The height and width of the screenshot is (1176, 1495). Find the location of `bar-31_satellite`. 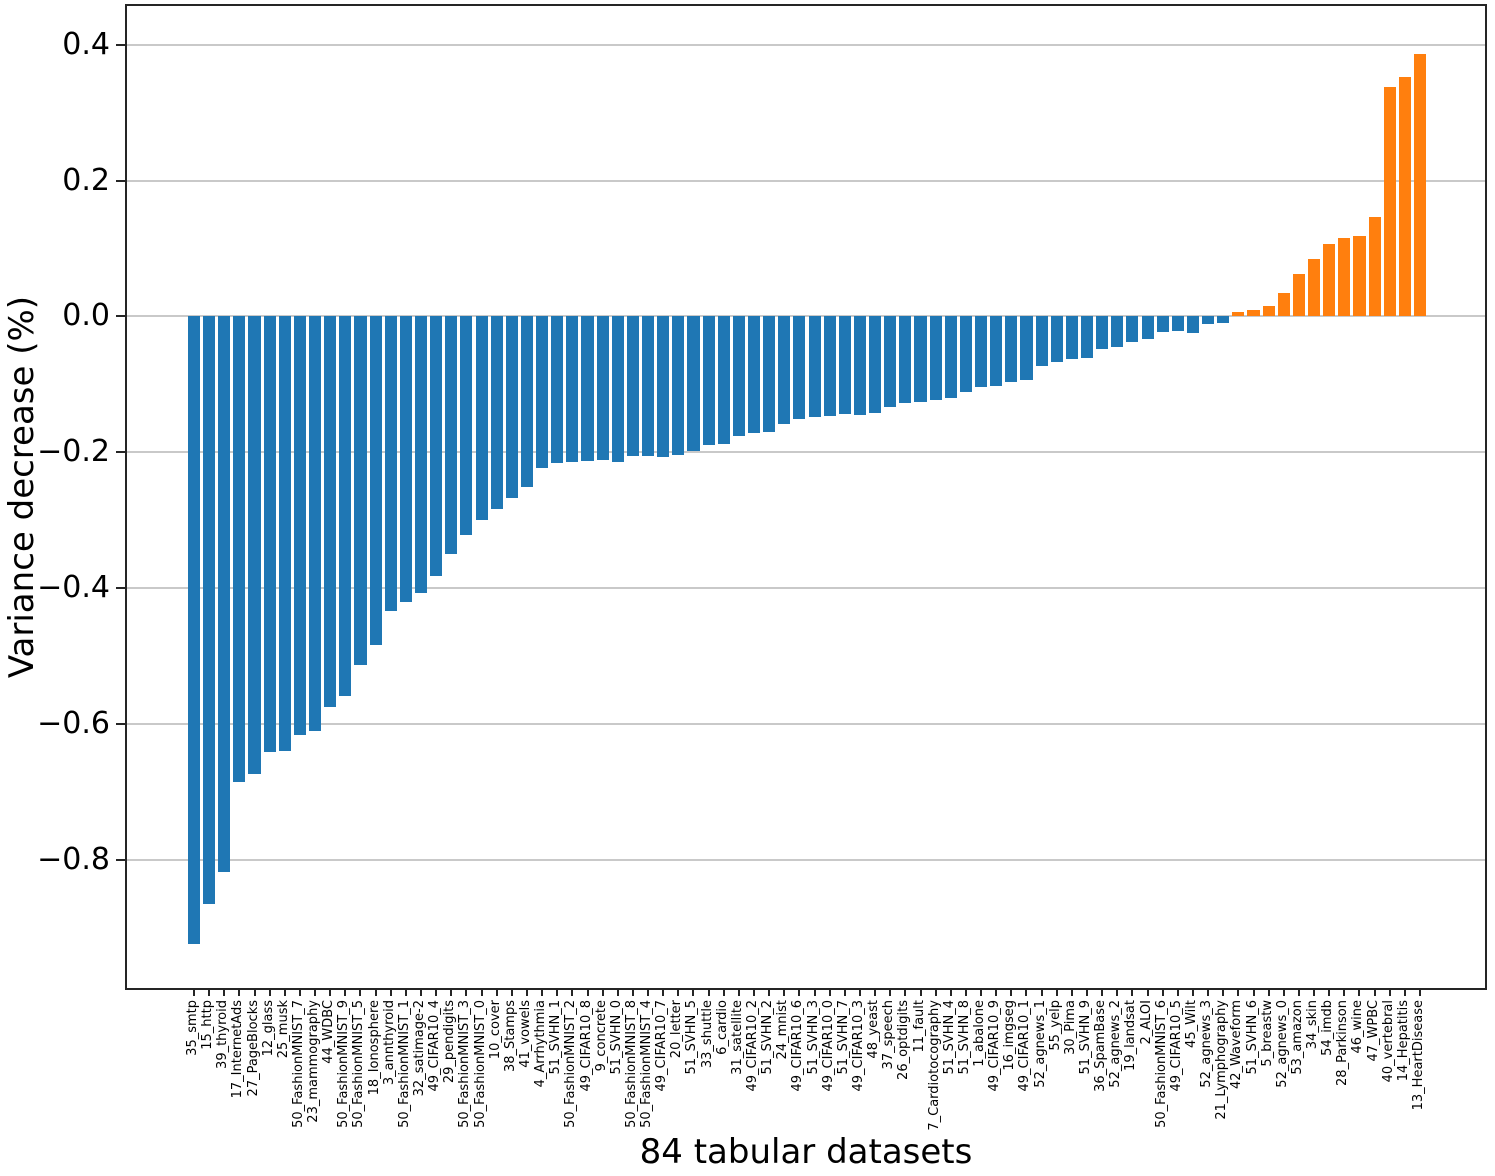

bar-31_satellite is located at coordinates (738, 376).